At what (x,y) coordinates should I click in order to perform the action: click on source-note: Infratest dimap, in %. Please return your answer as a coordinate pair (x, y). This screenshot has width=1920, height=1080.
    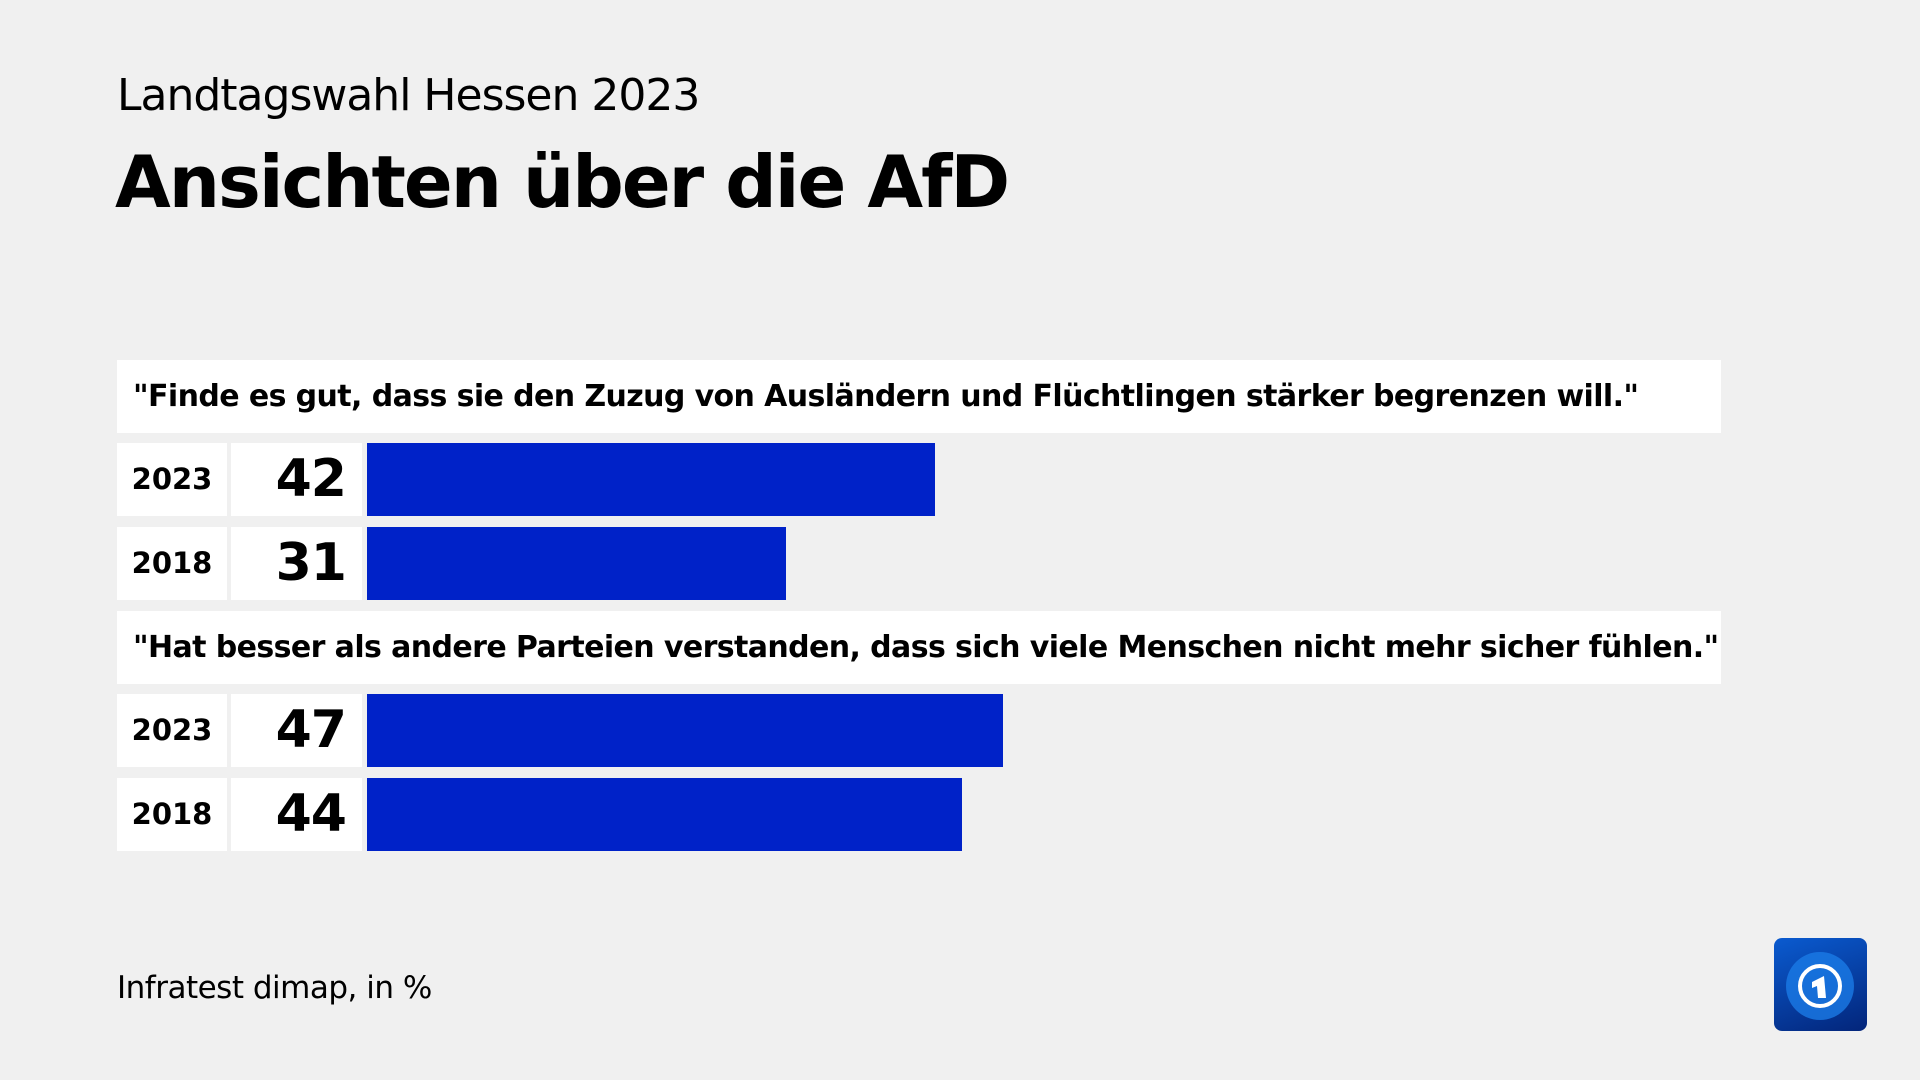
    Looking at the image, I should click on (274, 988).